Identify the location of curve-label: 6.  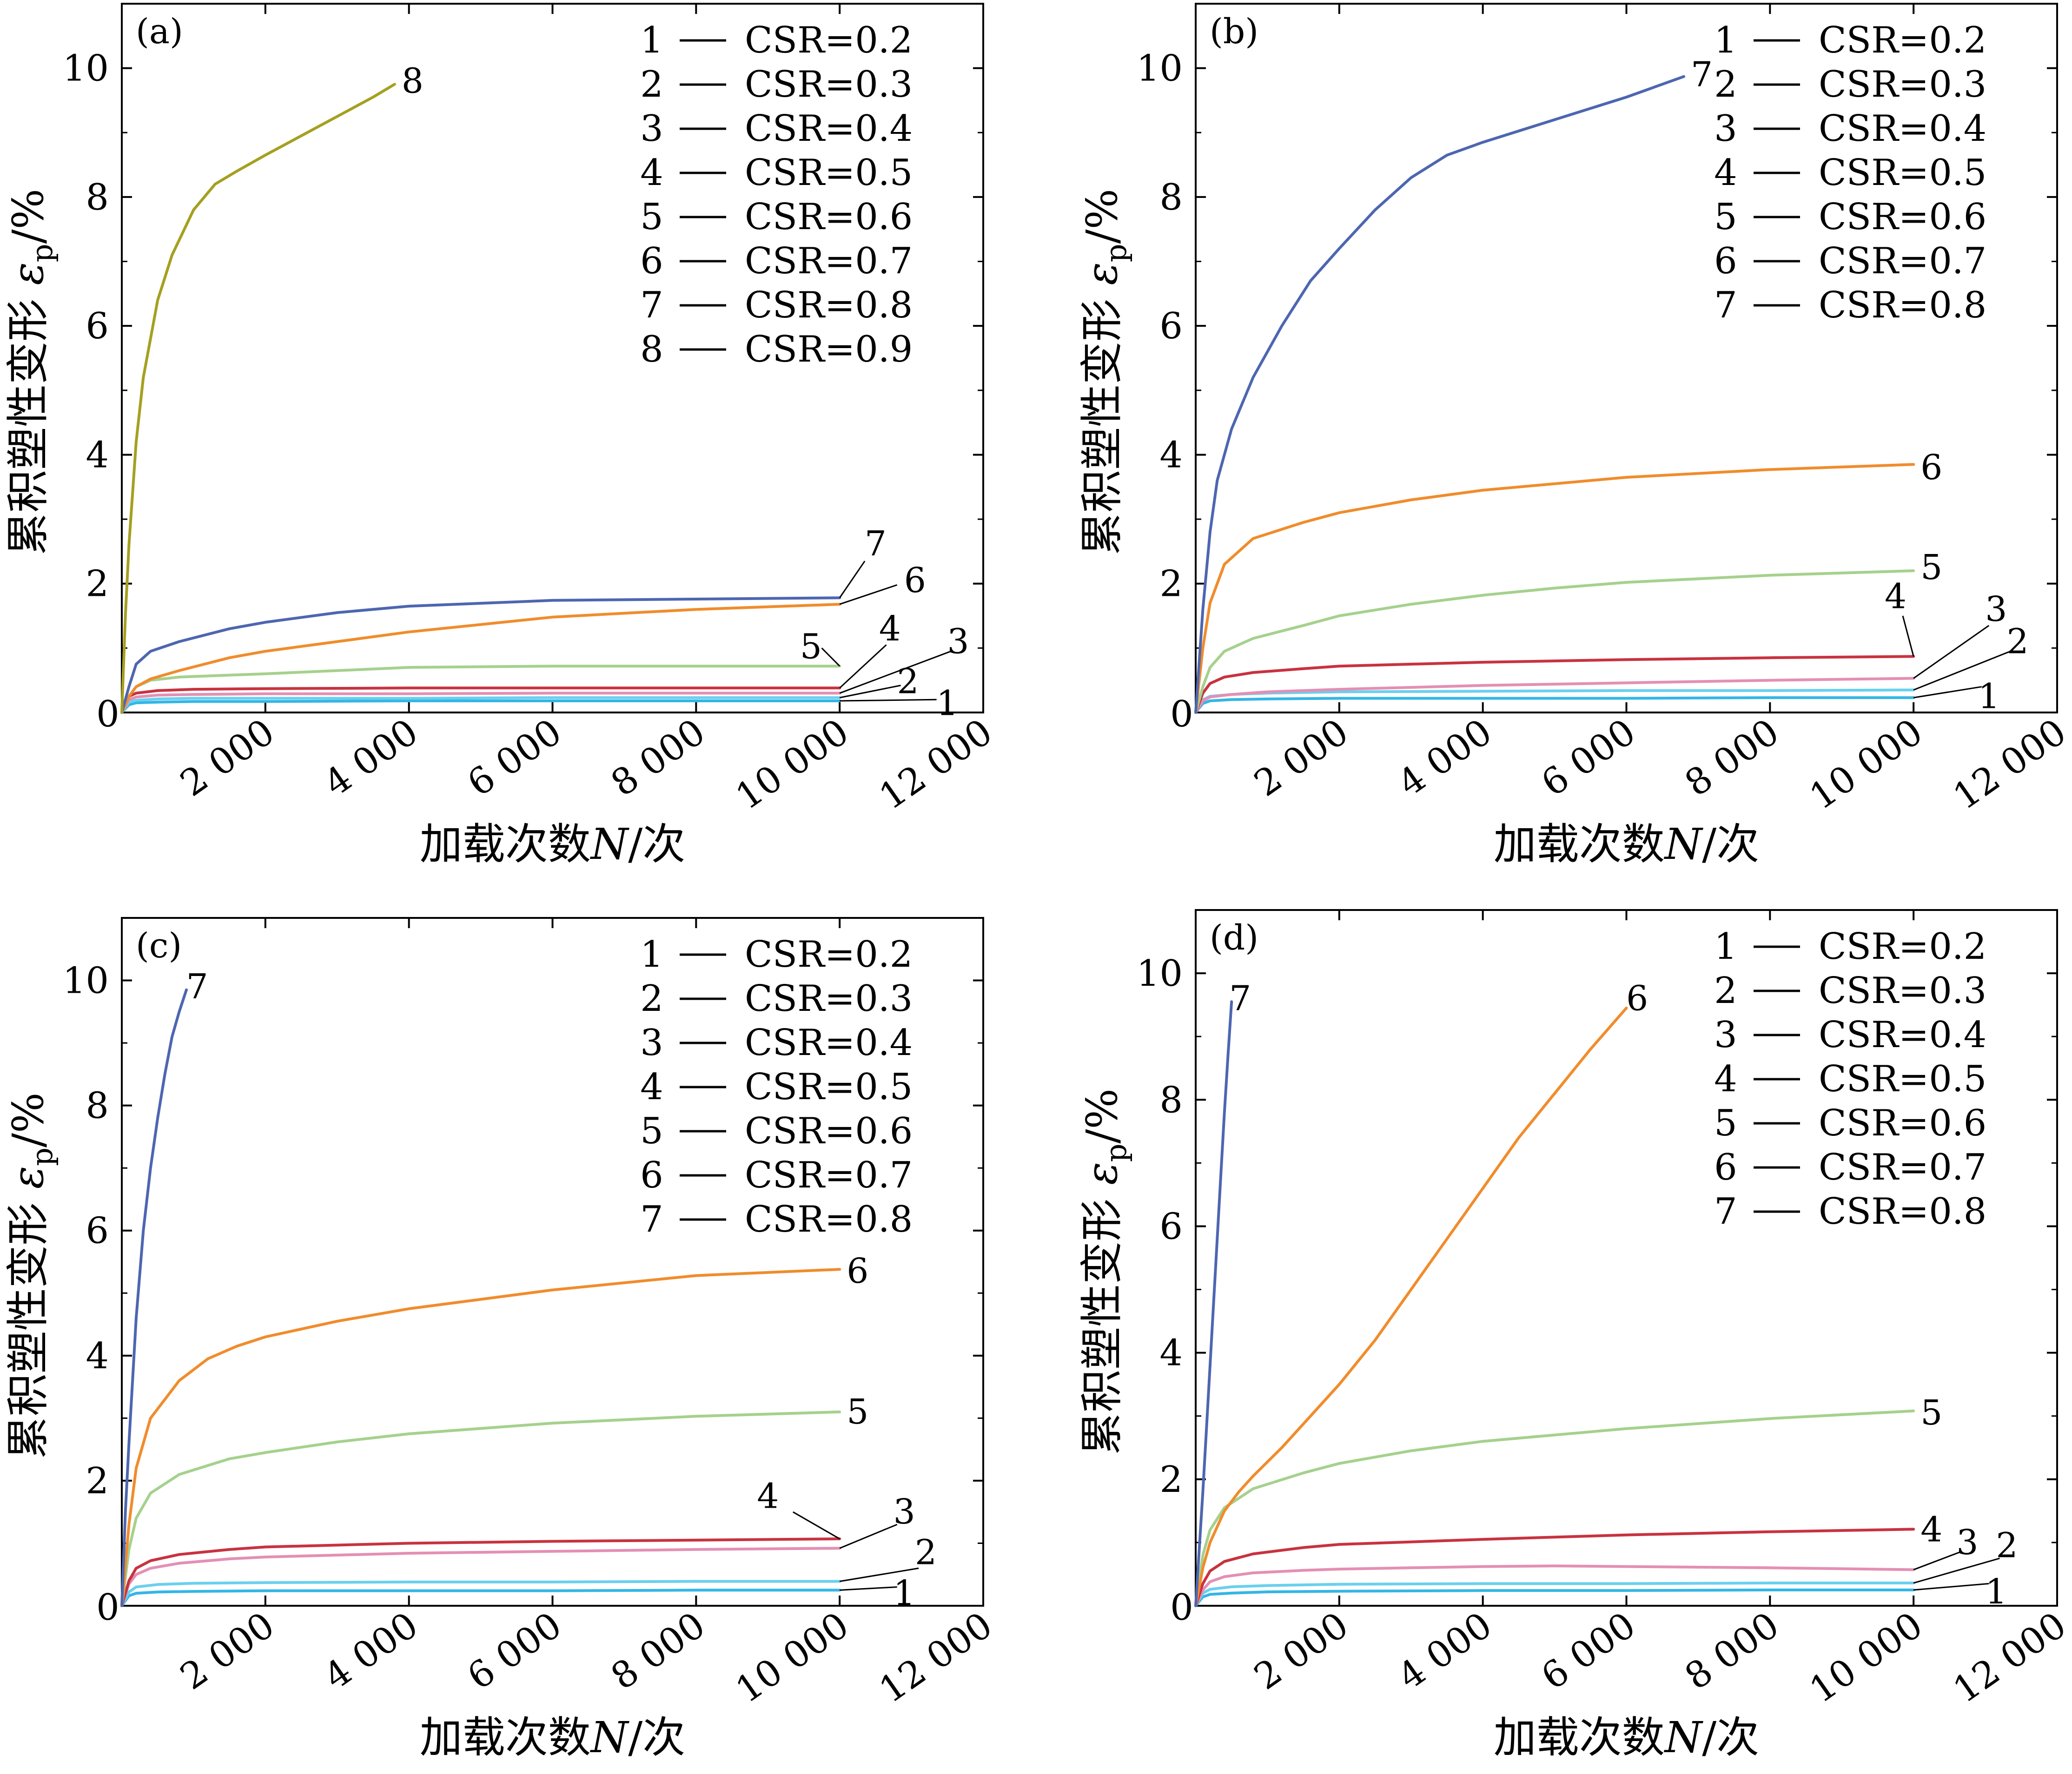
(915, 580).